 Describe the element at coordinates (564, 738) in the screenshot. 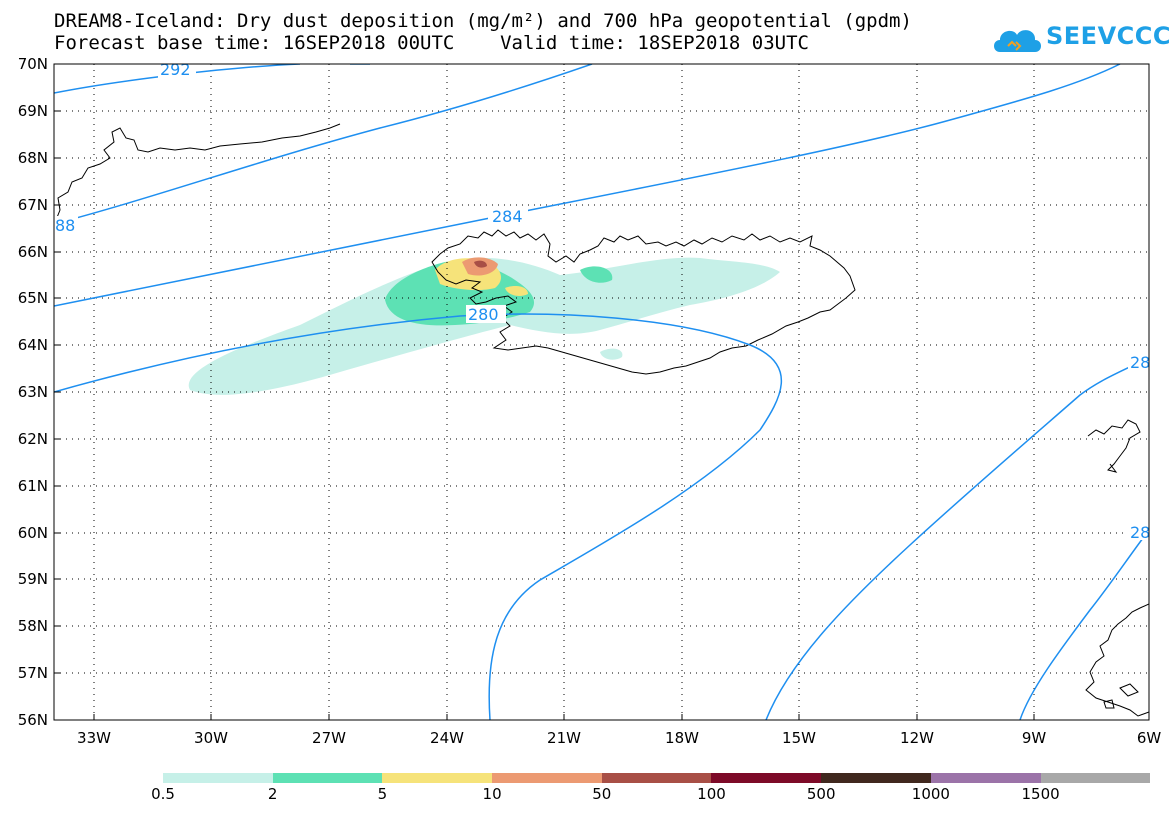

I see `lon-label: 21W` at that location.